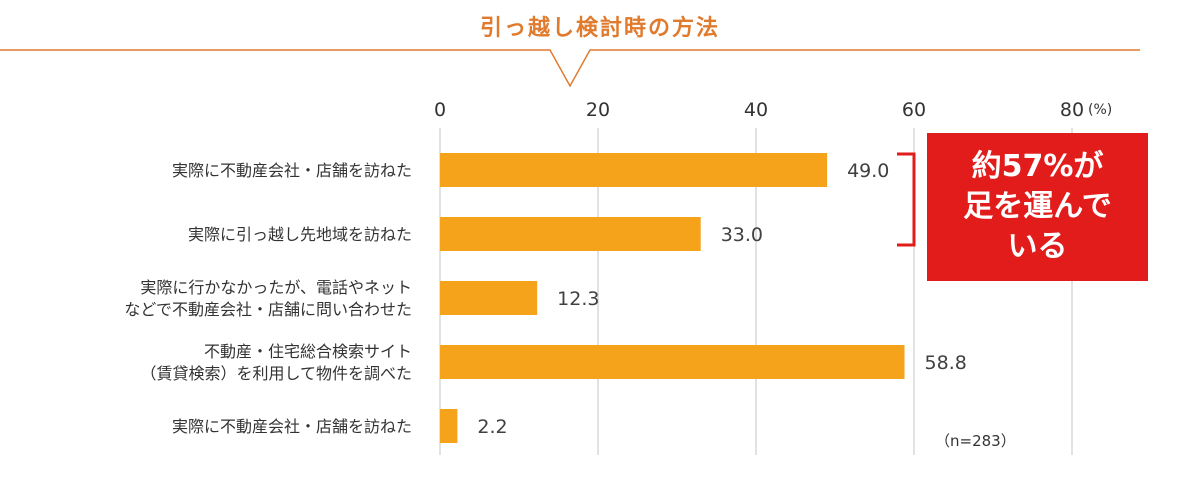  What do you see at coordinates (276, 362) in the screenshot?
I see `category-label: 不動産・住宅総合検索サイト（賃貸検索）を利用して物件を調べた` at bounding box center [276, 362].